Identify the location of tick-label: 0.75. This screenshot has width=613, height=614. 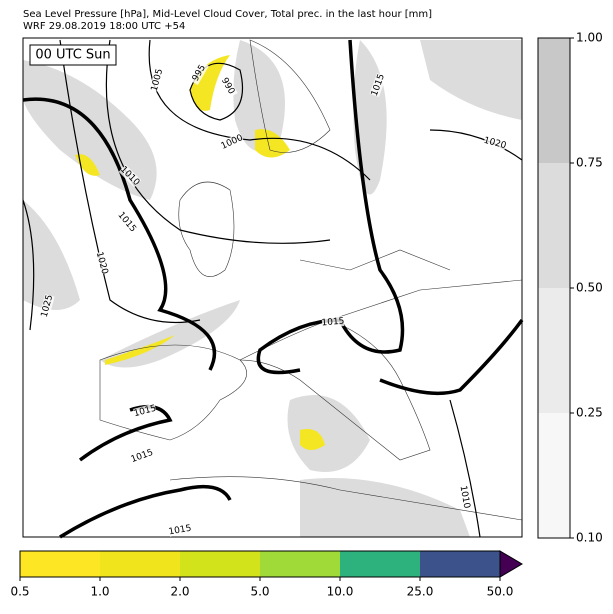
(589, 163).